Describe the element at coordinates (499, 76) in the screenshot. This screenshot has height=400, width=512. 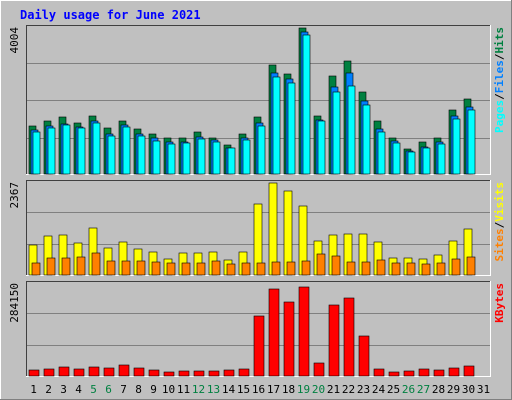
I see `legend-item-files: Files` at that location.